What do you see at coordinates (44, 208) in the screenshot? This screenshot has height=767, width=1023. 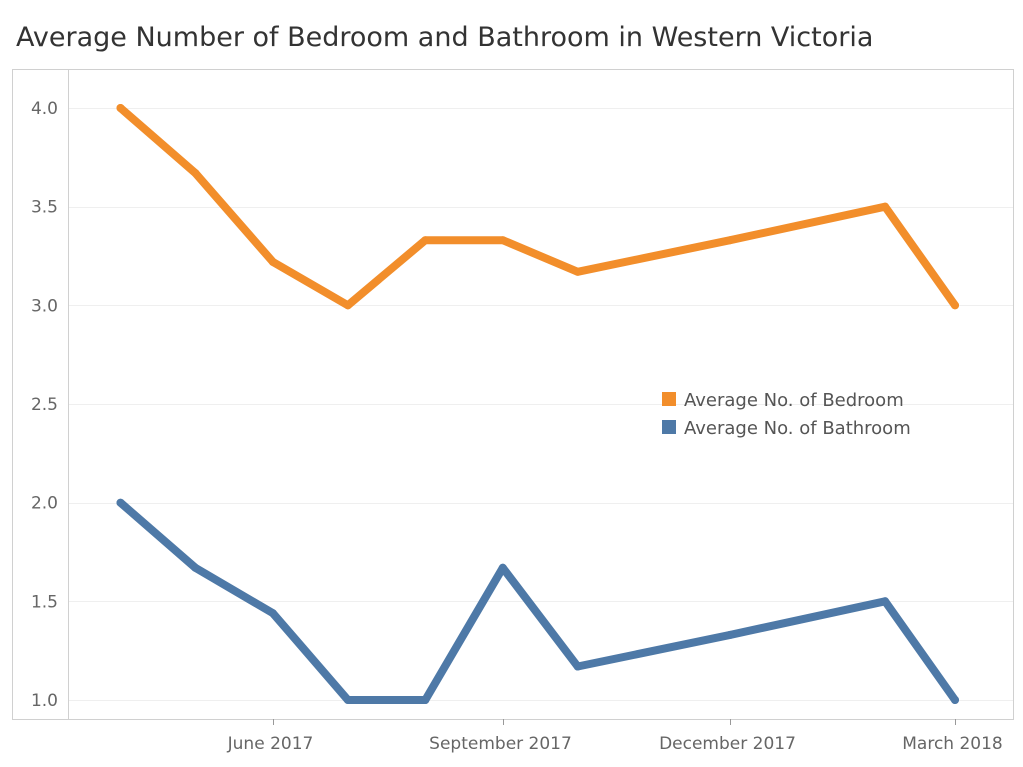 I see `y-tick-label: 3.5` at bounding box center [44, 208].